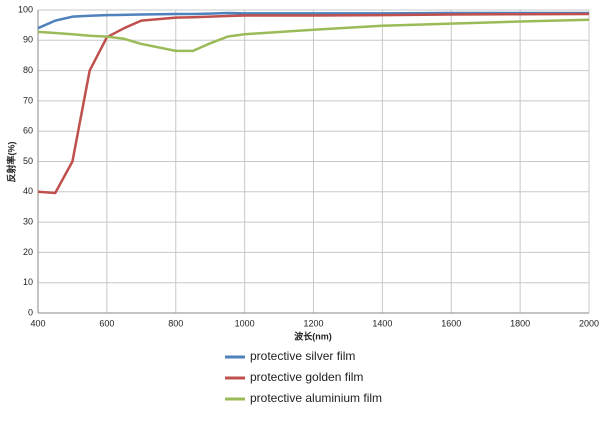 The height and width of the screenshot is (431, 600). I want to click on x-tick-label: 1000, so click(245, 323).